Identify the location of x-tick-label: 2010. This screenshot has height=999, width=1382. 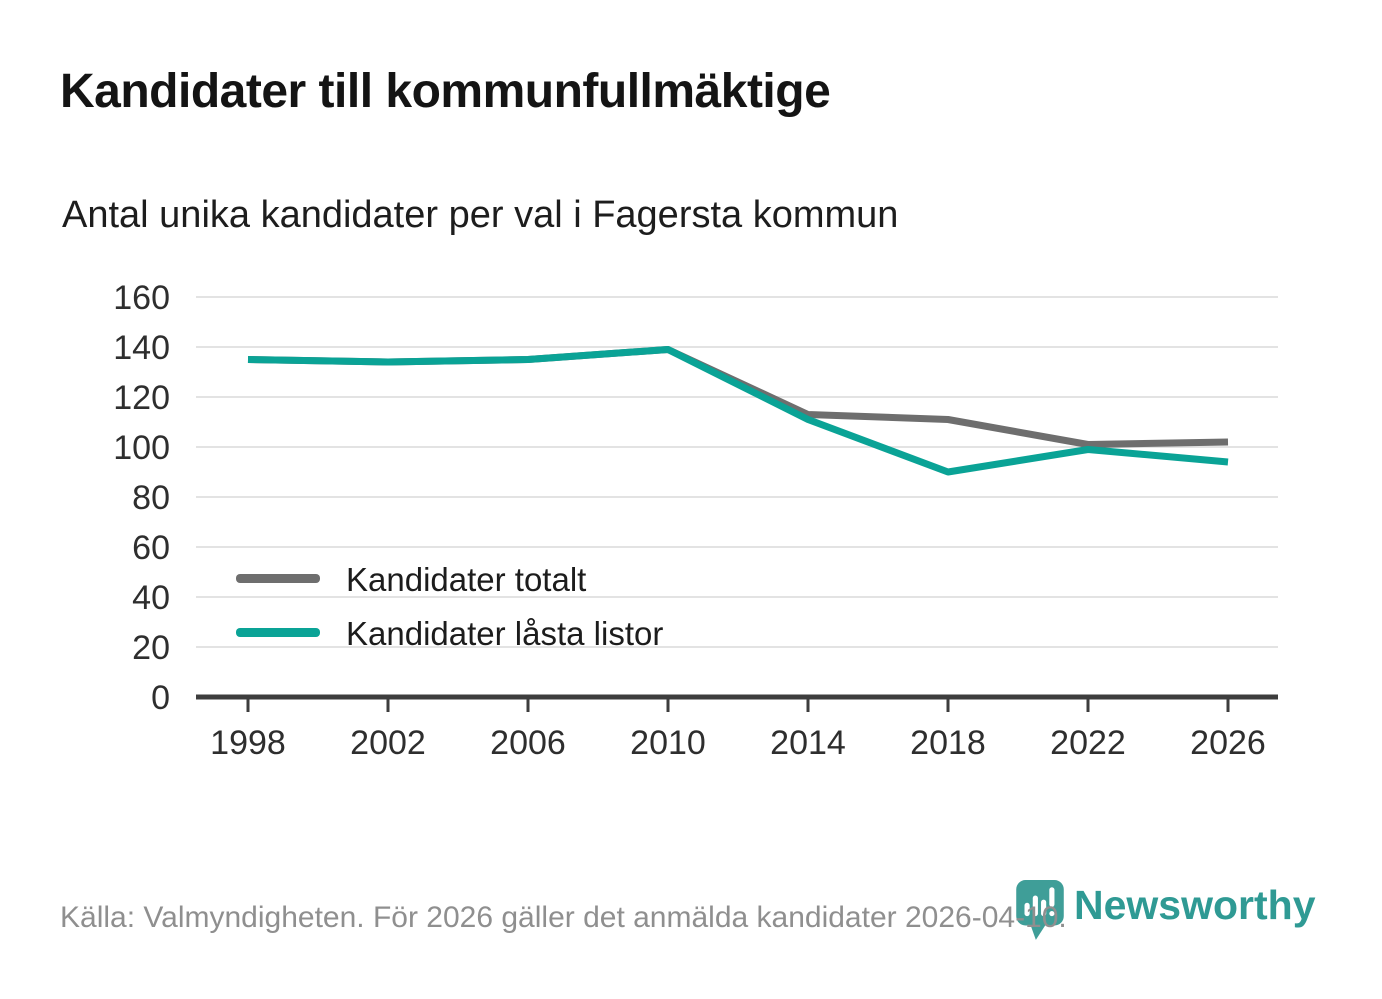
(668, 743).